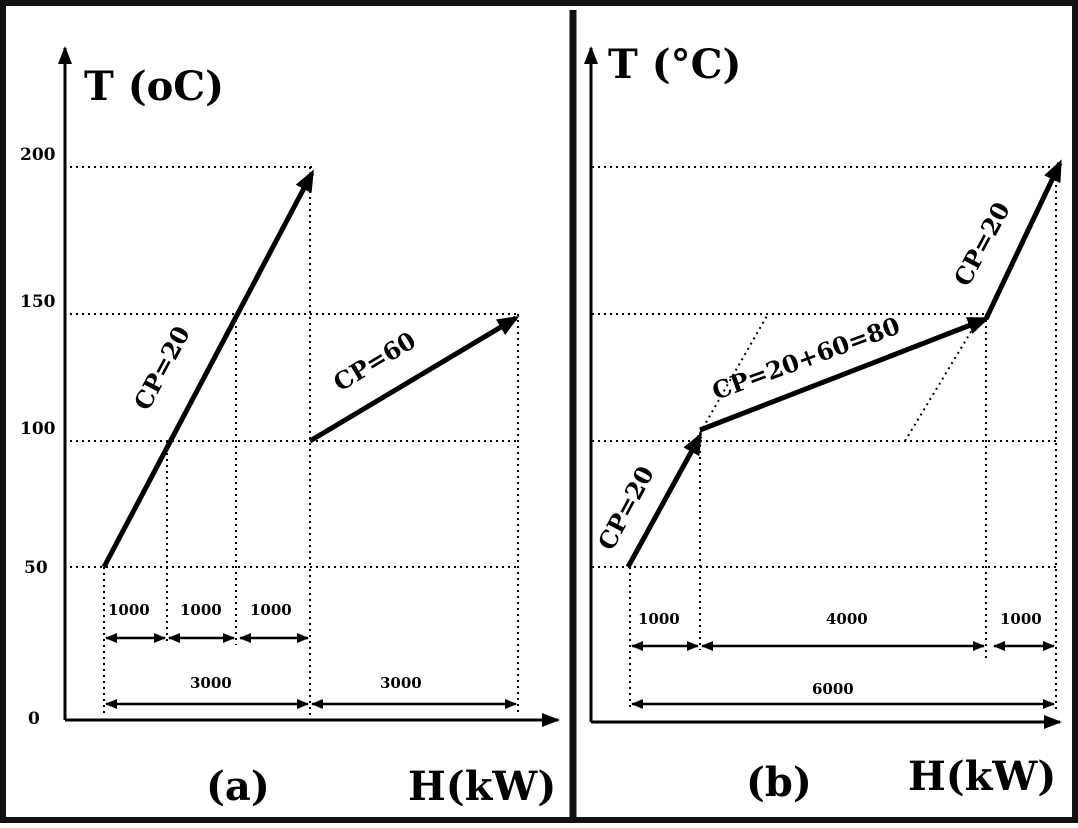  Describe the element at coordinates (154, 86) in the screenshot. I see `y-axis-label-a: T (oC)` at that location.